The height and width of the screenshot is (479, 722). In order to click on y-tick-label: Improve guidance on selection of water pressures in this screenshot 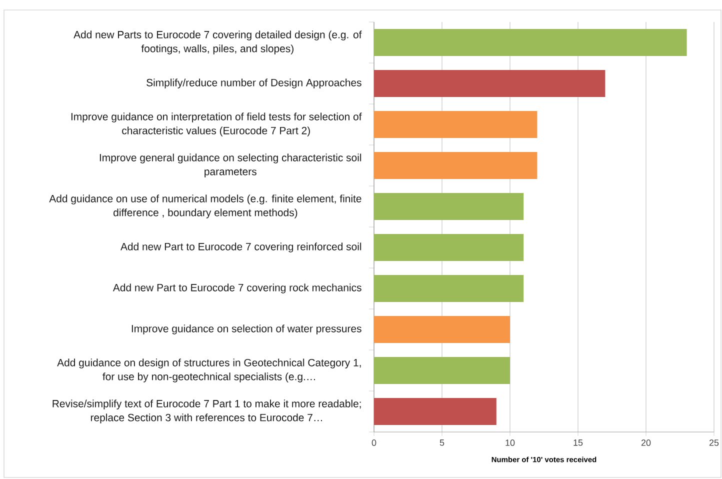, I will do `click(247, 329)`.